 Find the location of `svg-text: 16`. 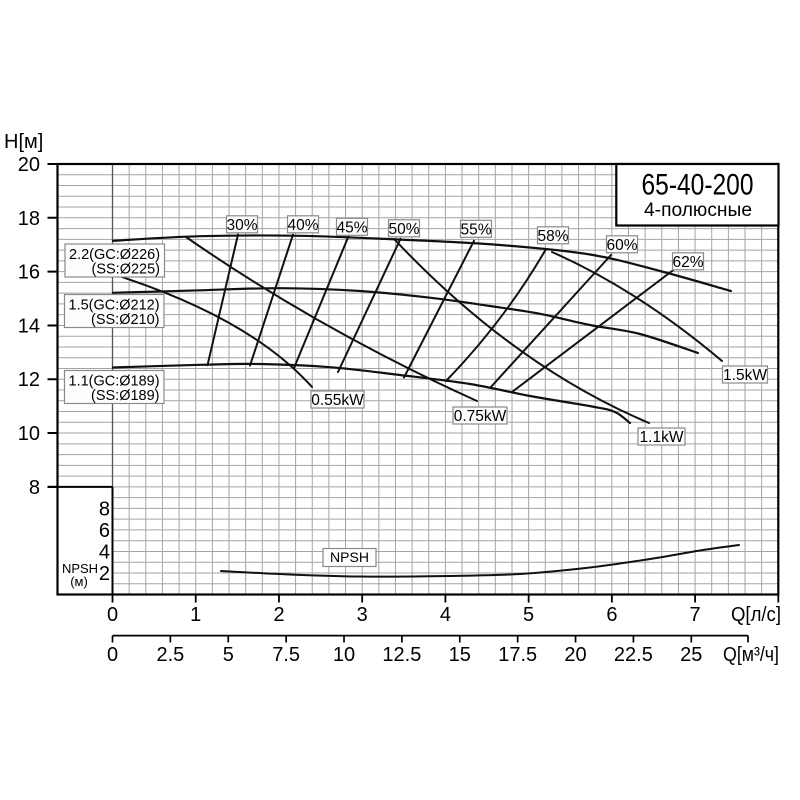

svg-text: 16 is located at coordinates (29, 273).